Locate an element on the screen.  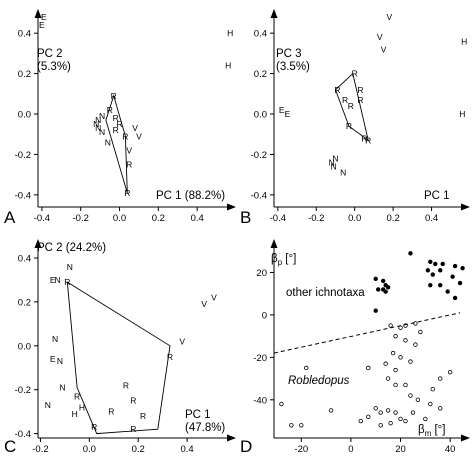
panel-a-ylabel: PC 2 (5.3%) is located at coordinates (54, 60).